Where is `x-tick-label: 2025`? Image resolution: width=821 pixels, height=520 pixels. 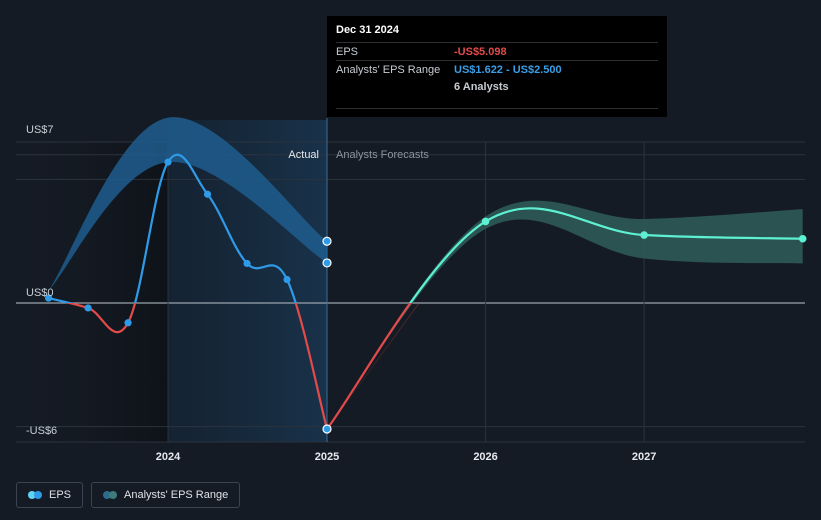
x-tick-label: 2025 is located at coordinates (327, 457).